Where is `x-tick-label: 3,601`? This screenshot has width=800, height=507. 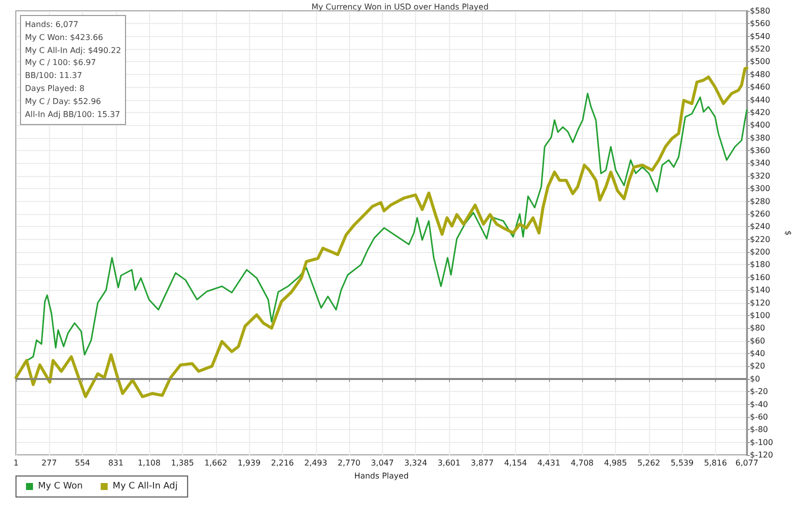 x-tick-label: 3,601 is located at coordinates (449, 463).